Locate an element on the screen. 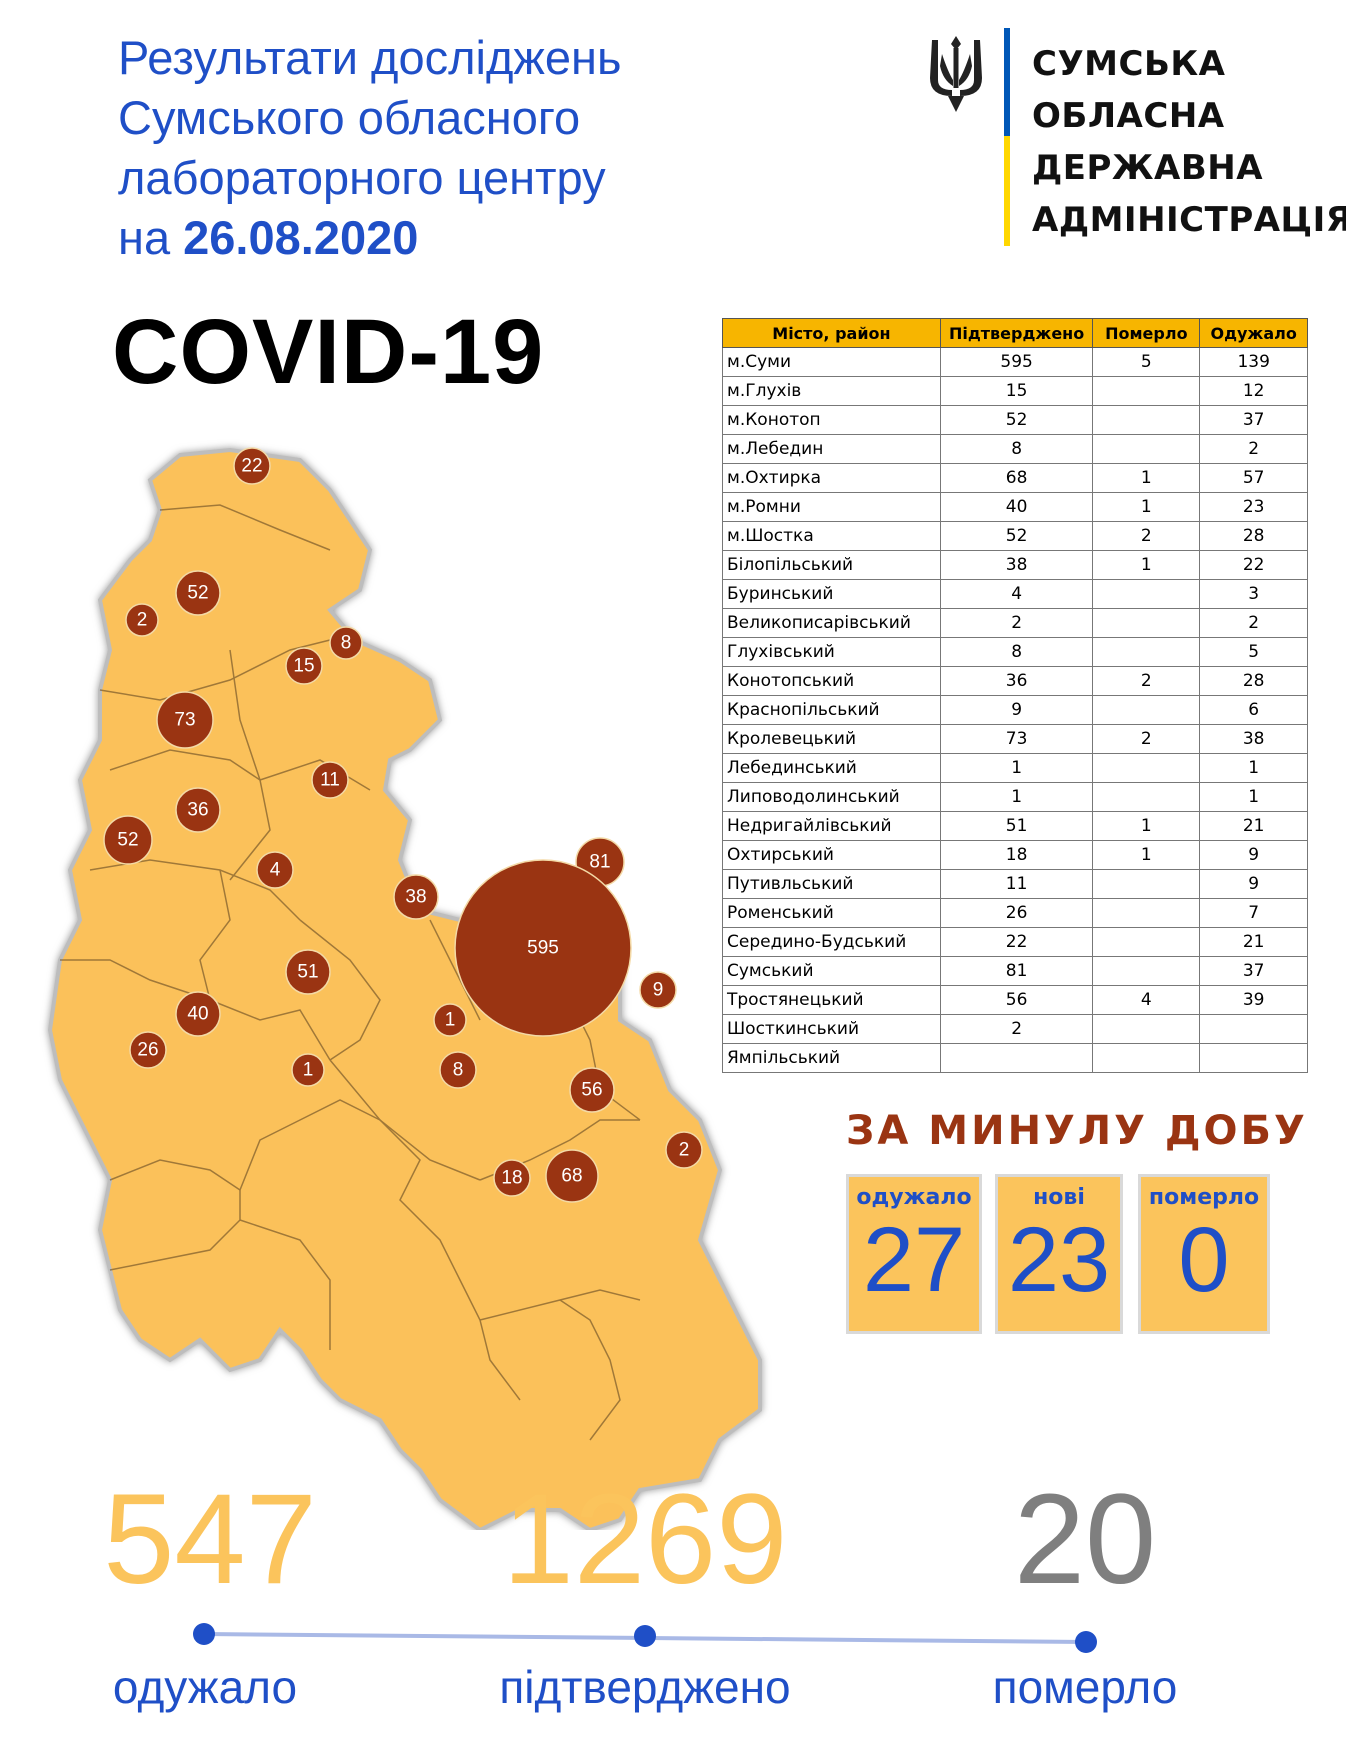  cell-place: Краснопільський is located at coordinates (831, 710).